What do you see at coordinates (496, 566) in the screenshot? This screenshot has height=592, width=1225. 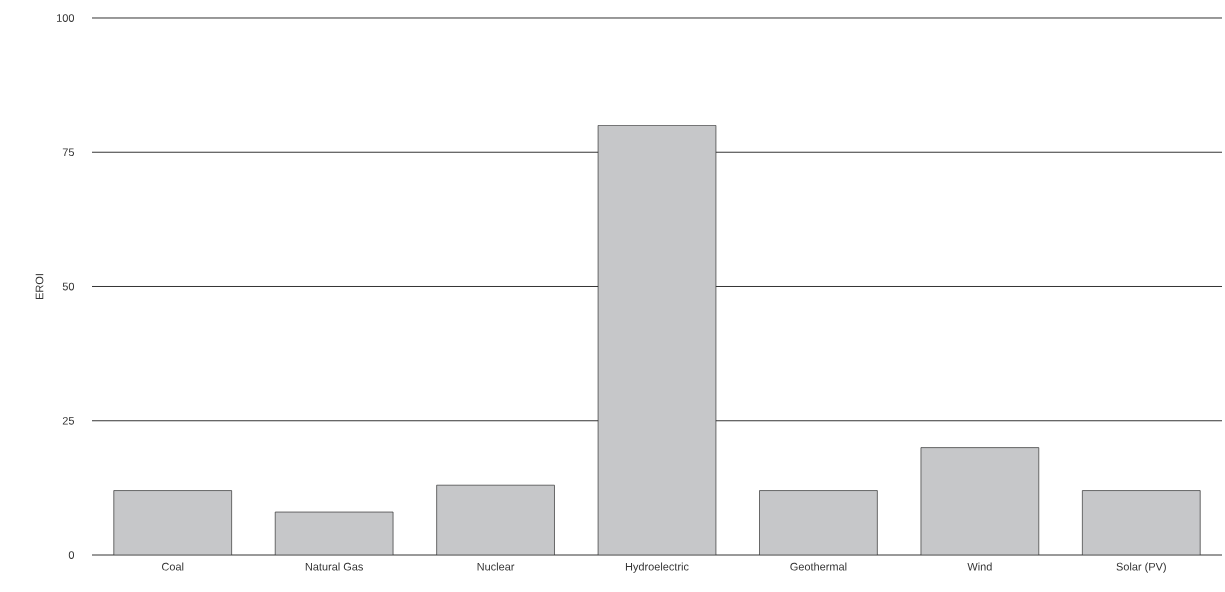 I see `x-tick-label: Nuclear` at bounding box center [496, 566].